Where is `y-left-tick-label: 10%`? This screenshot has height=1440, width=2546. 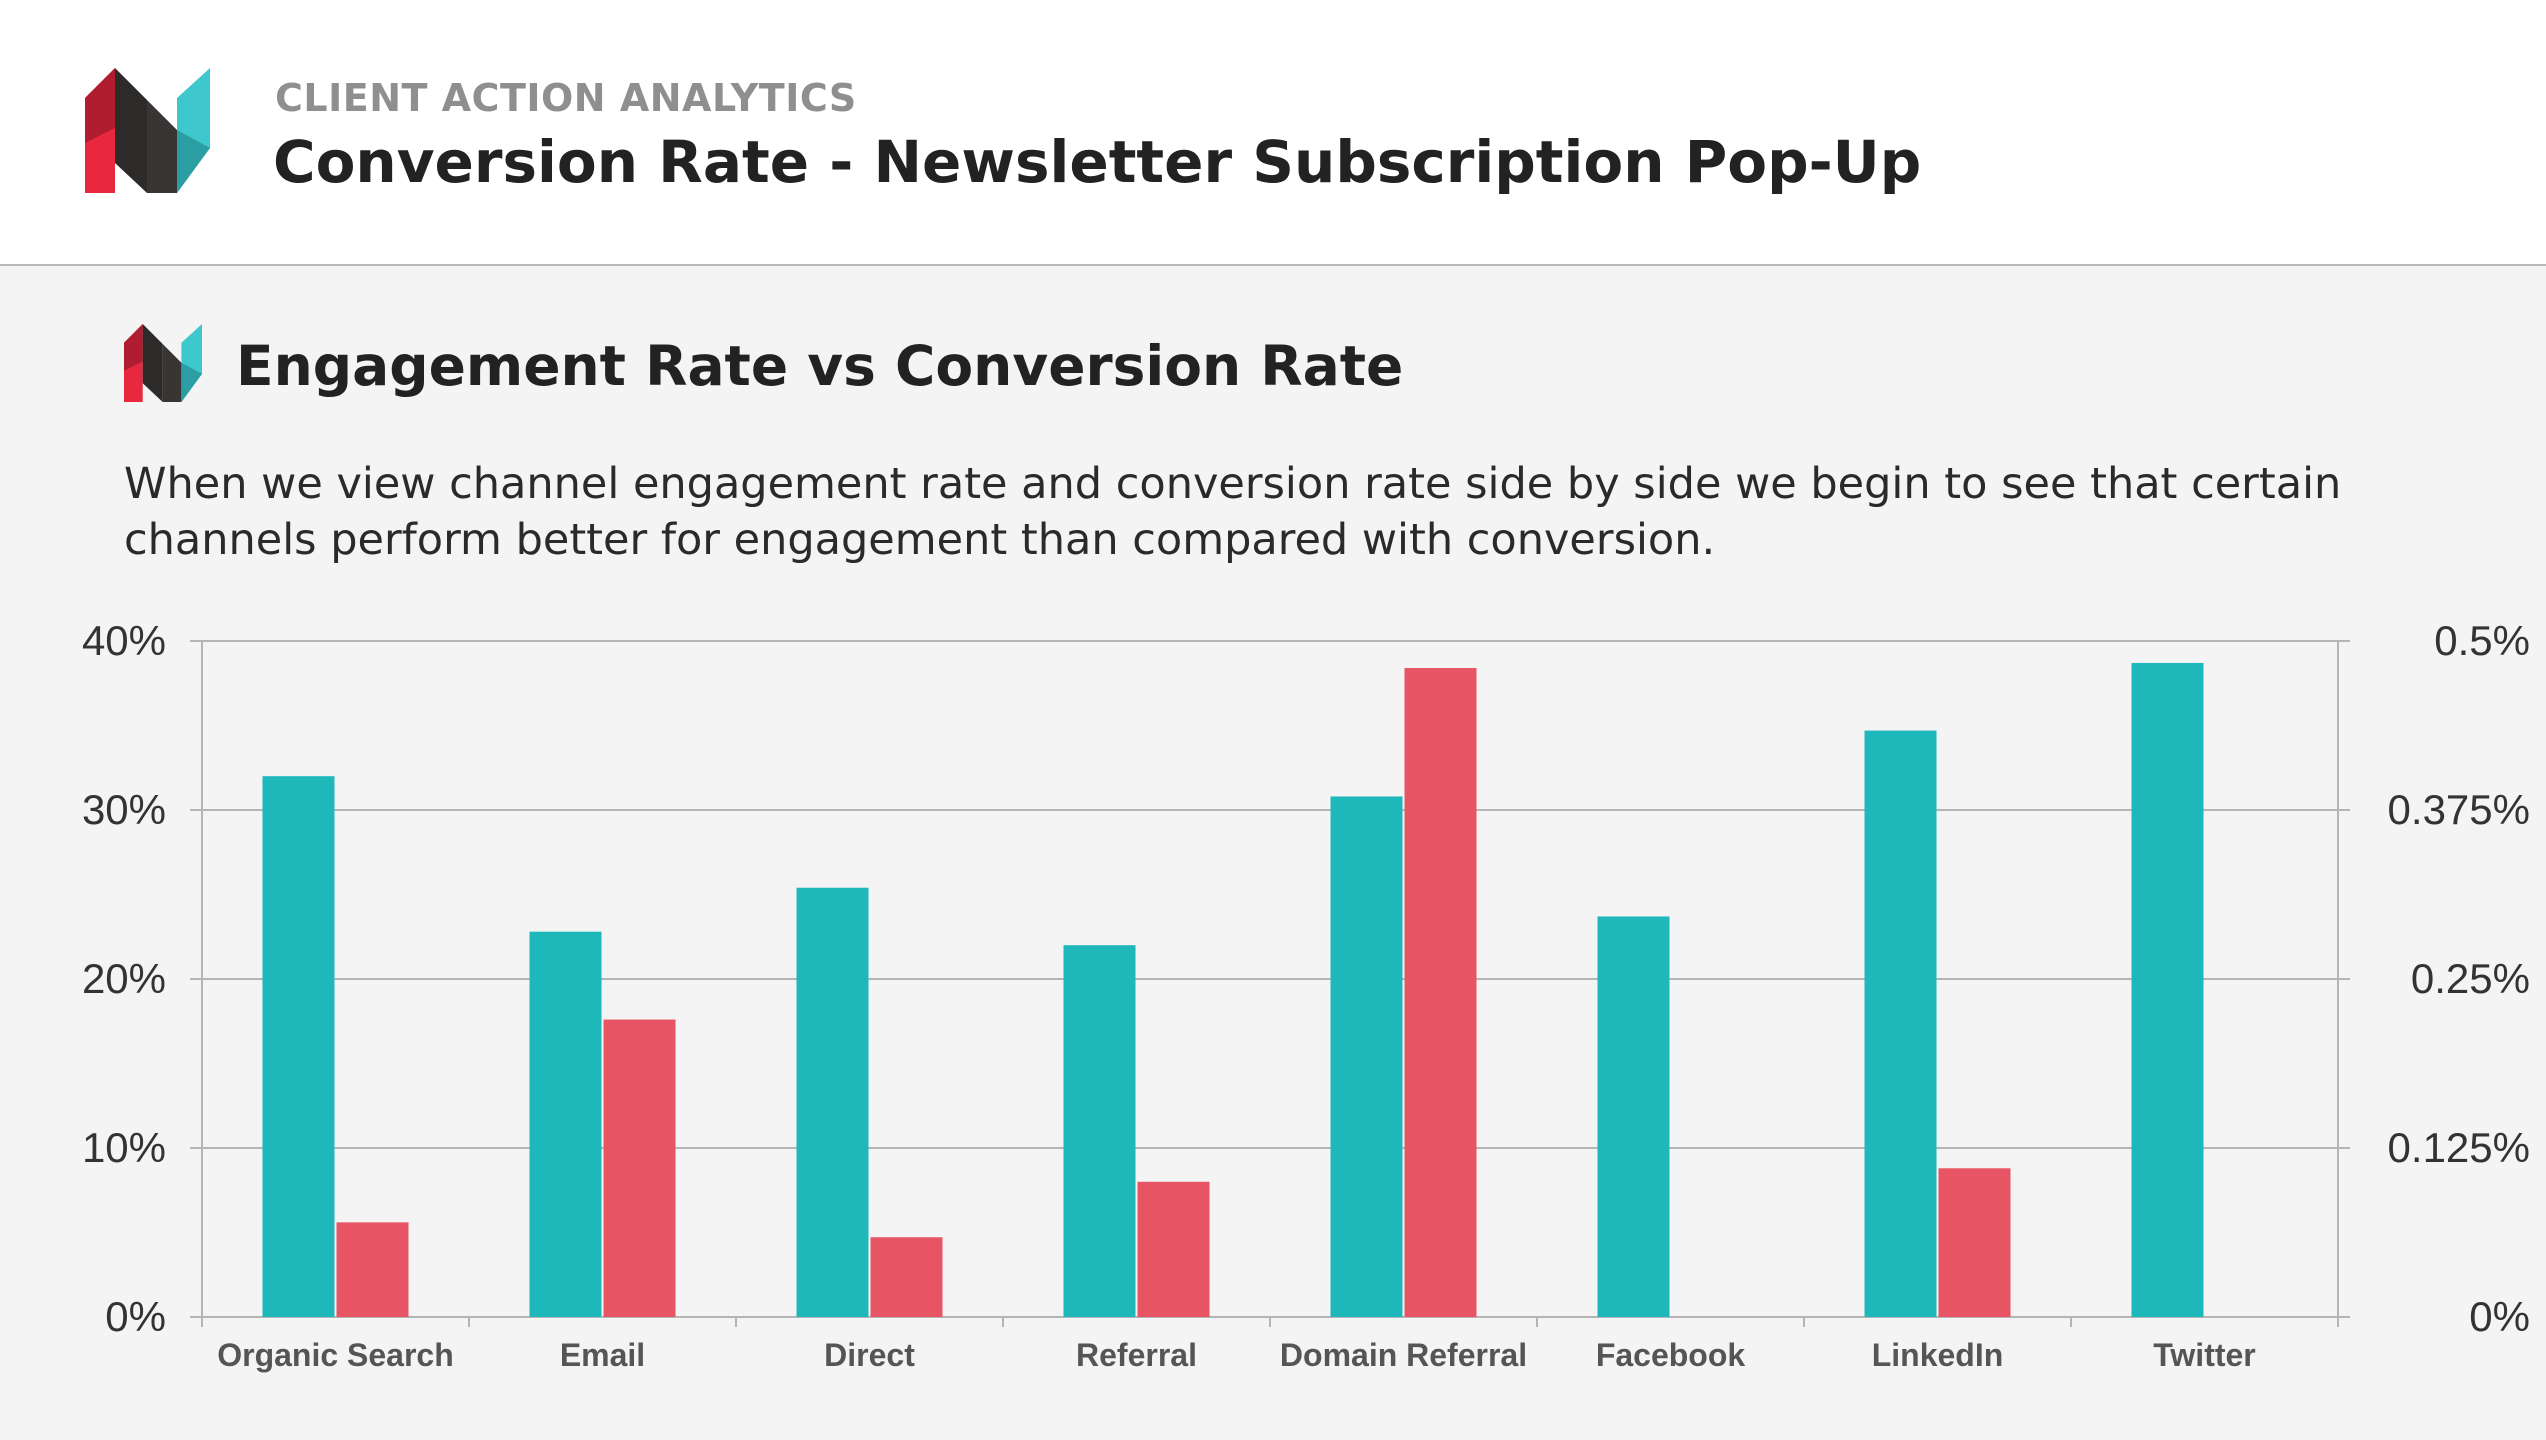
y-left-tick-label: 10% is located at coordinates (124, 1147).